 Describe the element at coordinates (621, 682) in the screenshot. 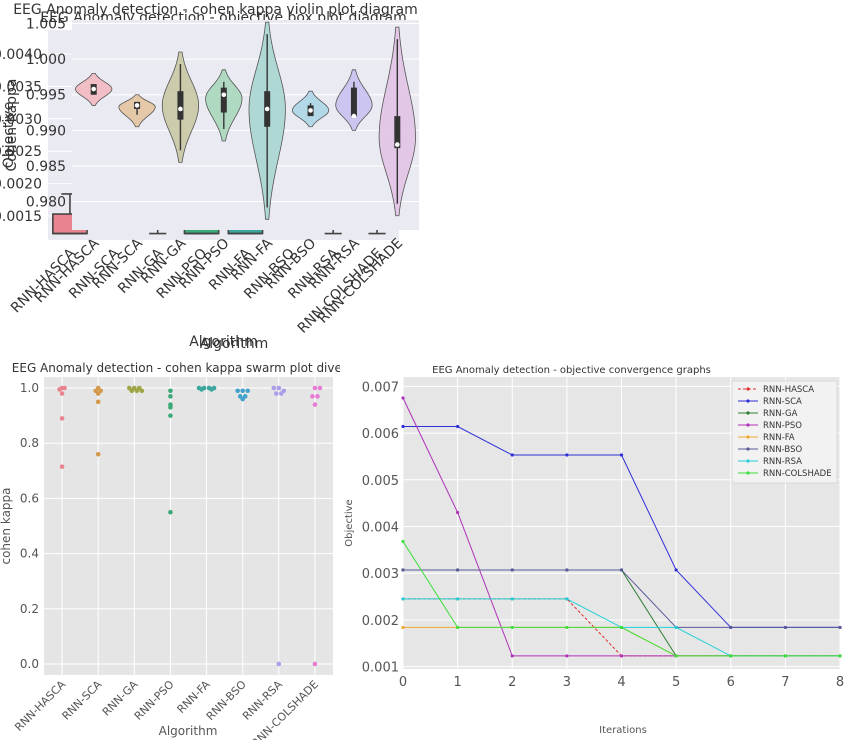

I see `x-tick-label: 4` at that location.